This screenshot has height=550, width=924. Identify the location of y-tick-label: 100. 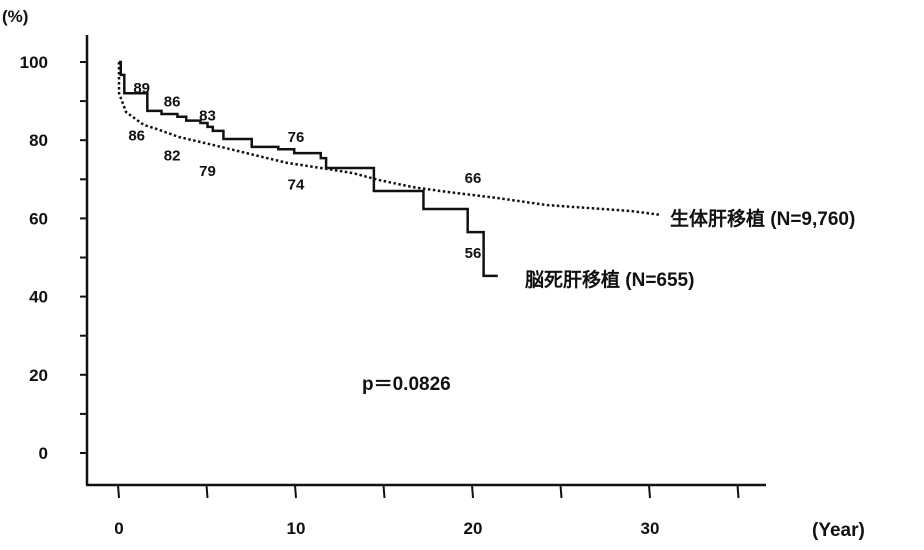
(34, 62).